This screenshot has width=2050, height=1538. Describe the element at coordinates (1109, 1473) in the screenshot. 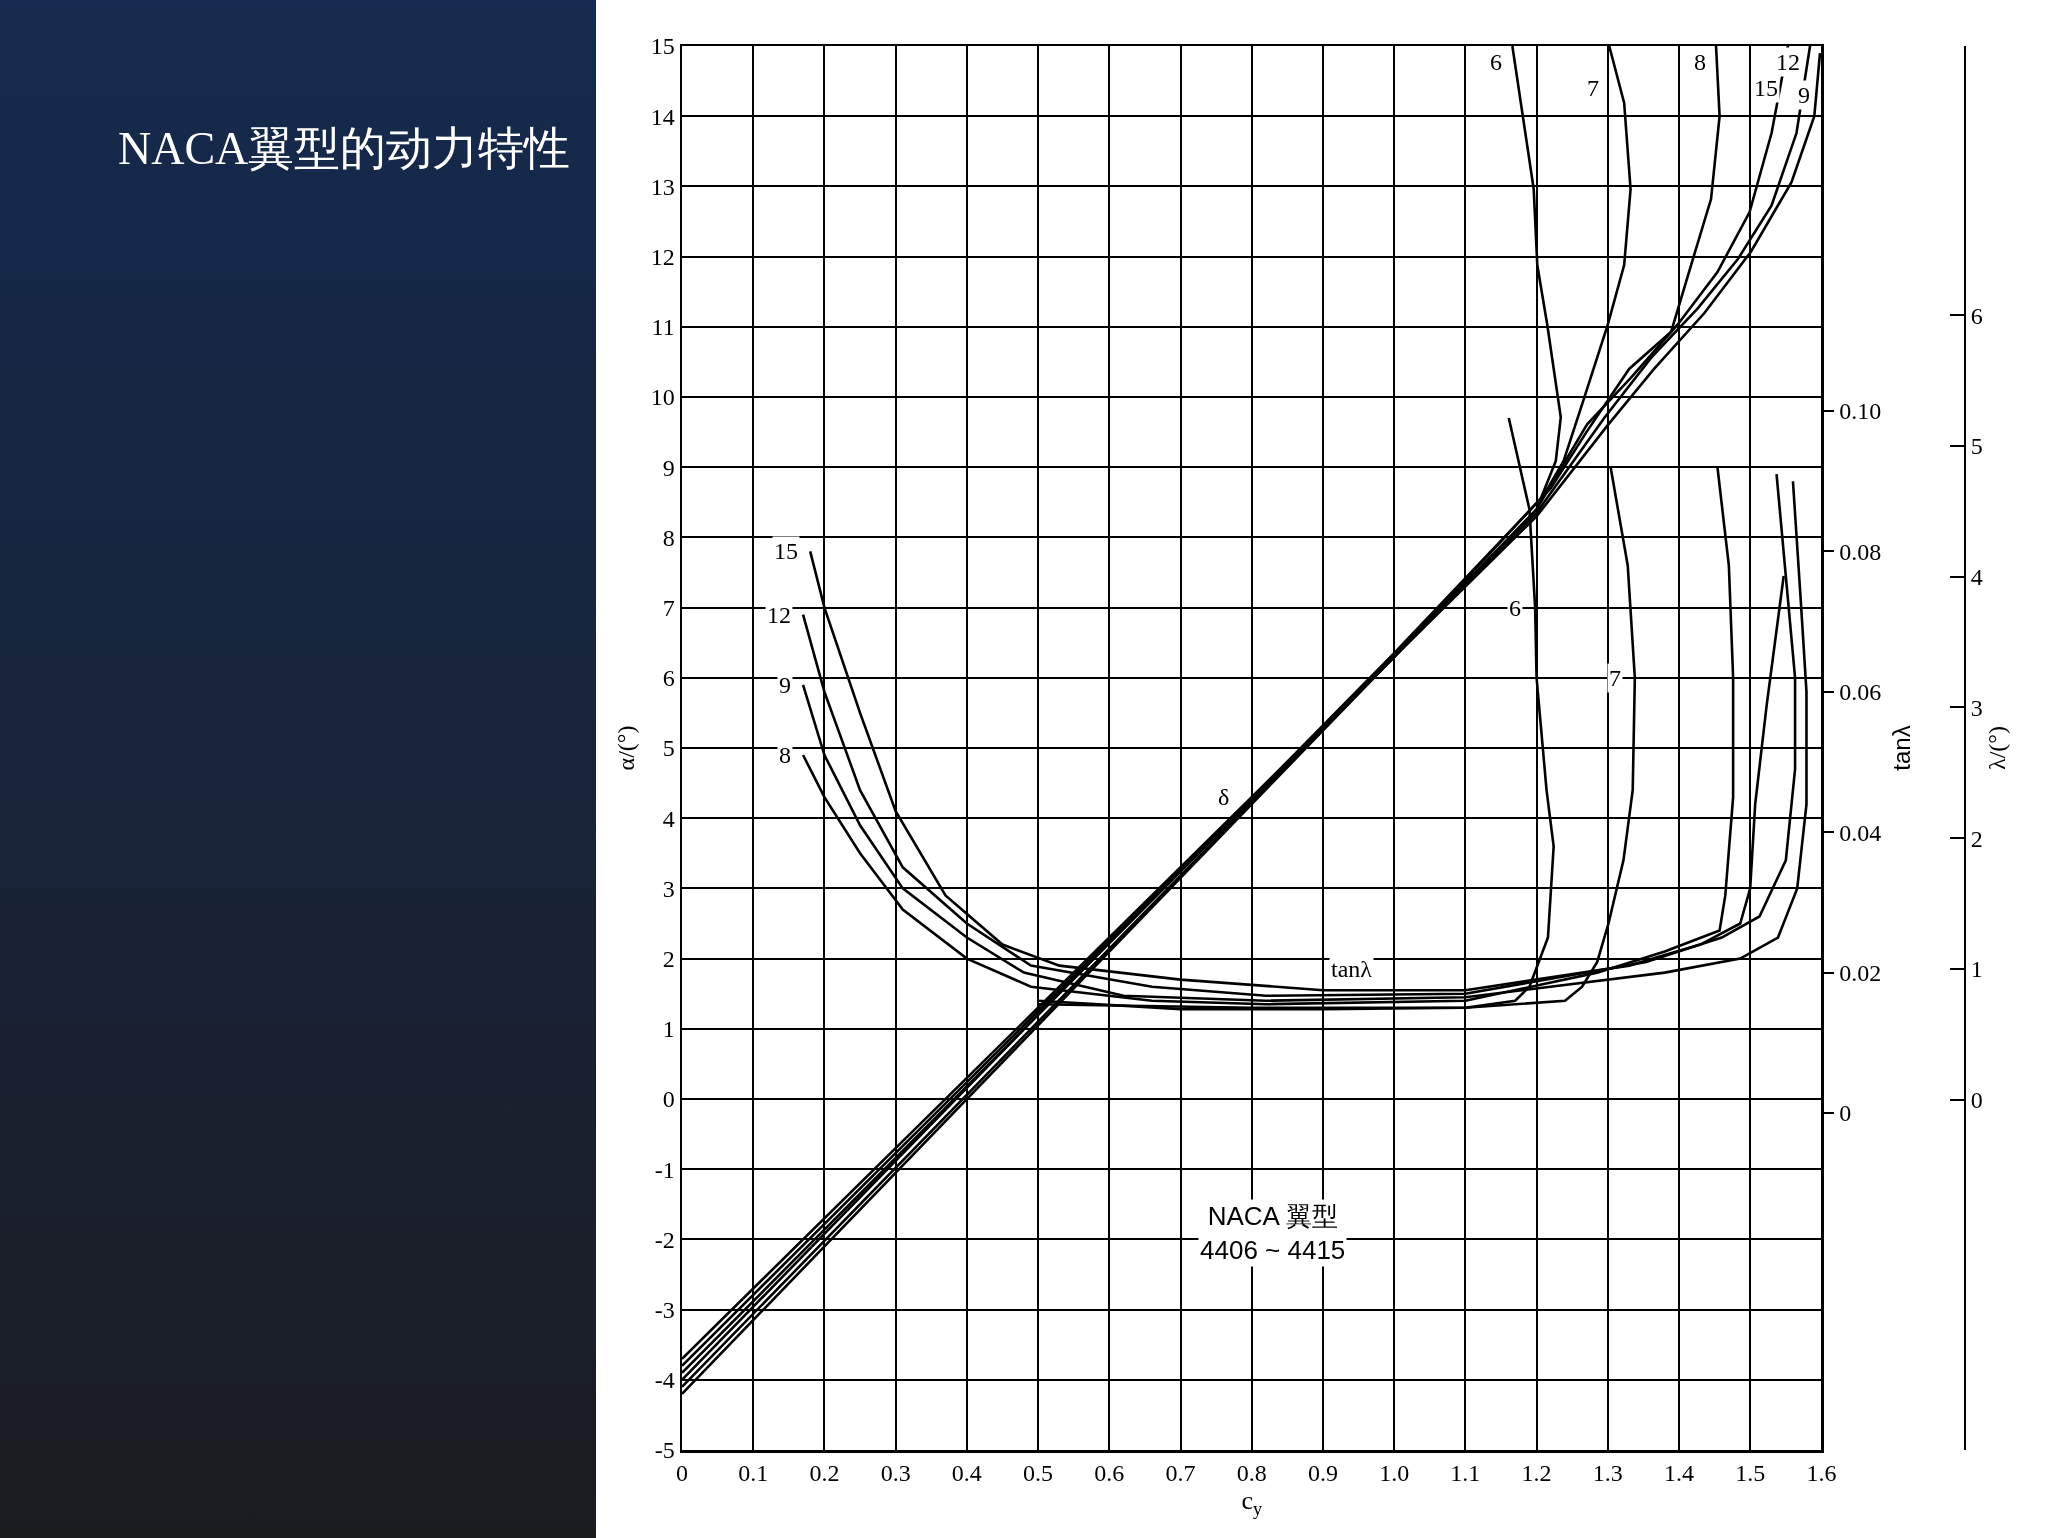

I see `x-tick-label: 0.6` at that location.